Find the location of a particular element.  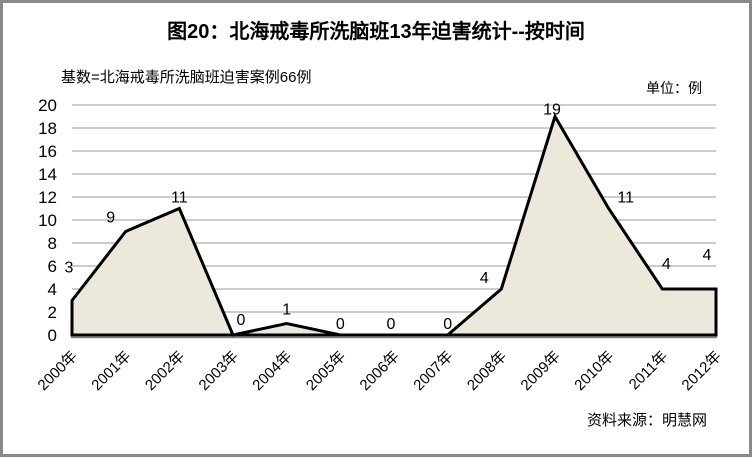

x-tick-label: 2000年 is located at coordinates (58, 371).